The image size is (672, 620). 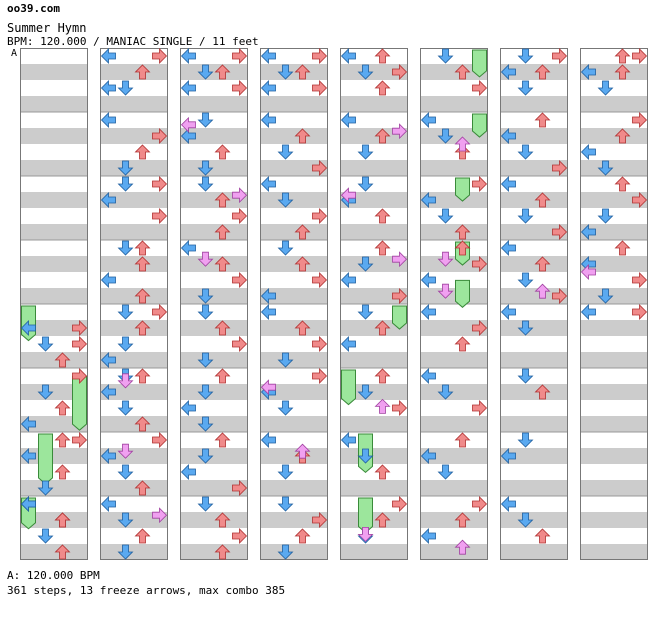 What do you see at coordinates (47, 28) in the screenshot?
I see `song-title: Summer Hymn` at bounding box center [47, 28].